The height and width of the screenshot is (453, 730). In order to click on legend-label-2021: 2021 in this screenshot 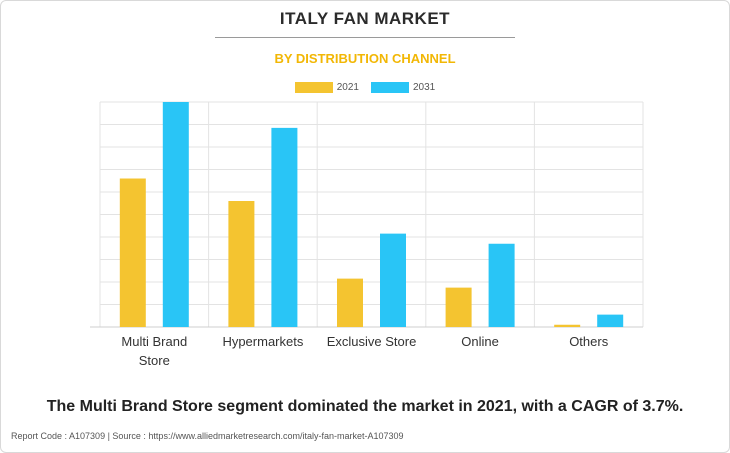, I will do `click(347, 87)`.